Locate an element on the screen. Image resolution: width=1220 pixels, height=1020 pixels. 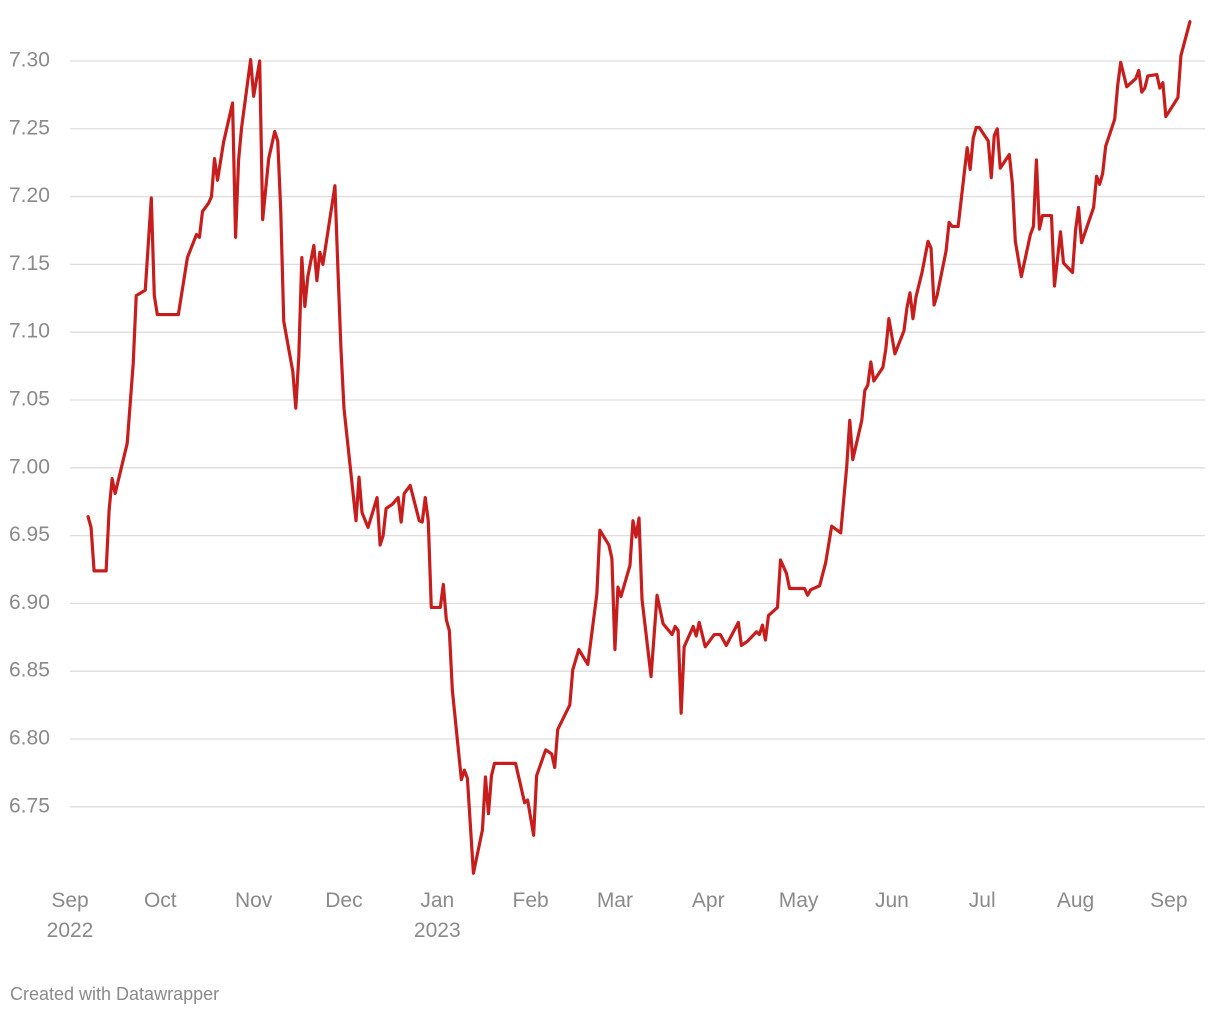
x-tick-label: Sep 2022 is located at coordinates (70, 915).